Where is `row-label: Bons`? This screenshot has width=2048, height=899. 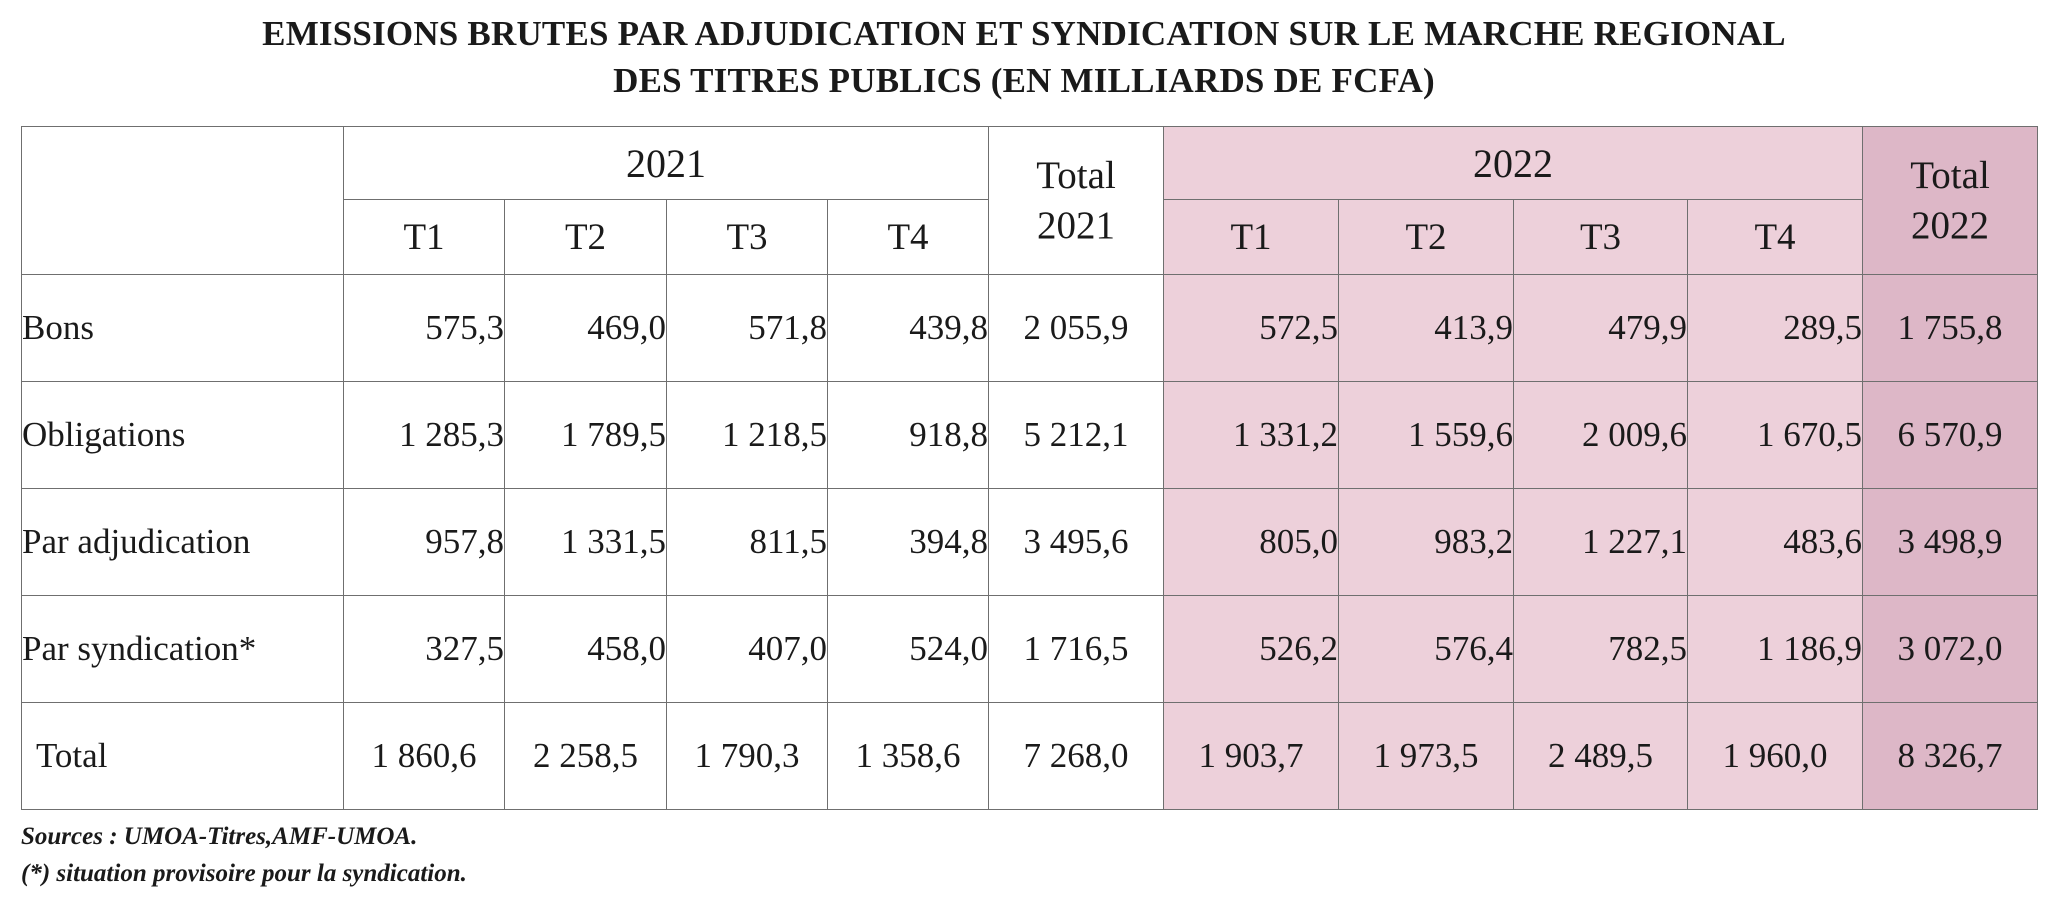
row-label: Bons is located at coordinates (182, 328).